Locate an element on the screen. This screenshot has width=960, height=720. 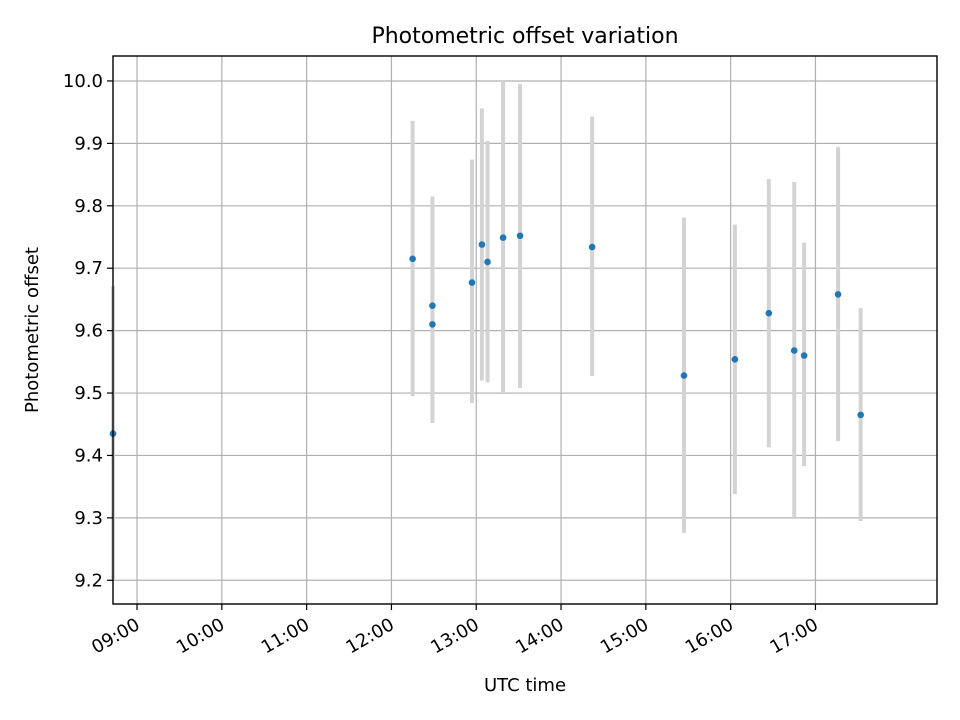
y-tick-label: 9.7 is located at coordinates (88, 268).